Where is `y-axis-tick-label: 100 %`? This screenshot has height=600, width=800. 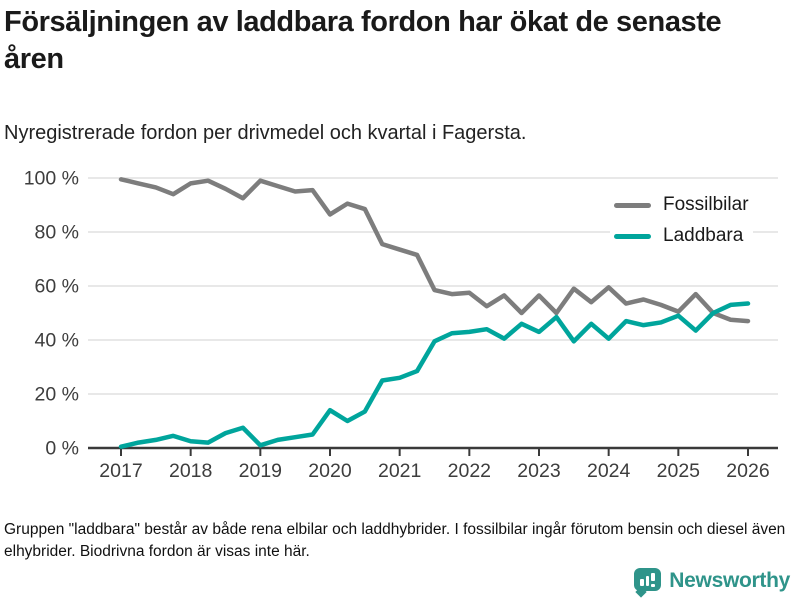 y-axis-tick-label: 100 % is located at coordinates (51, 179).